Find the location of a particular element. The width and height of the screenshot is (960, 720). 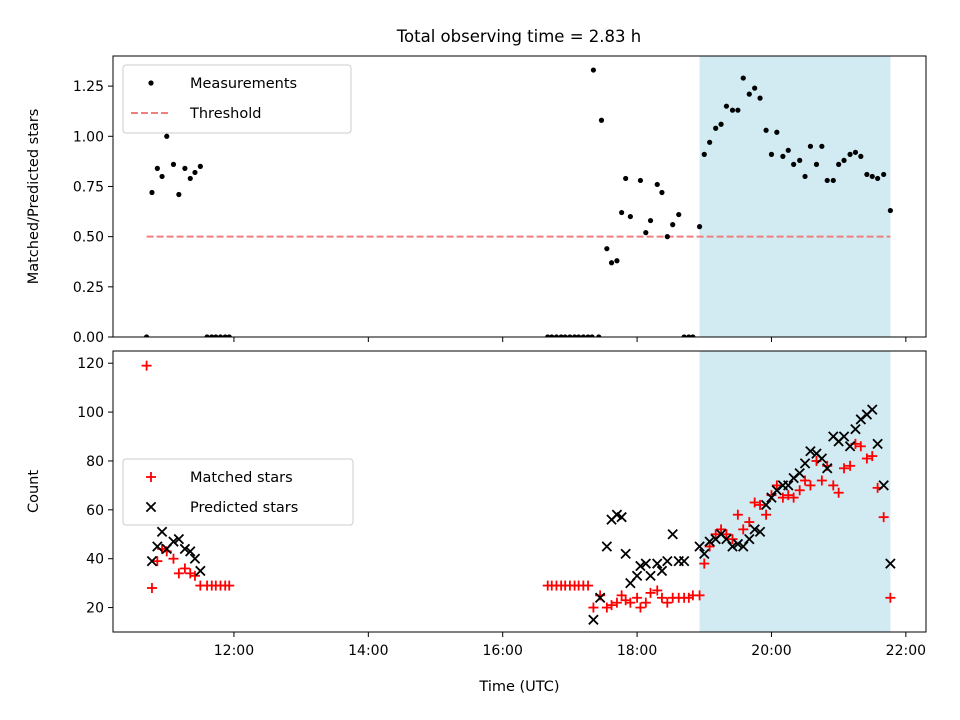

y-tick-label: 0.75 is located at coordinates (88, 187).